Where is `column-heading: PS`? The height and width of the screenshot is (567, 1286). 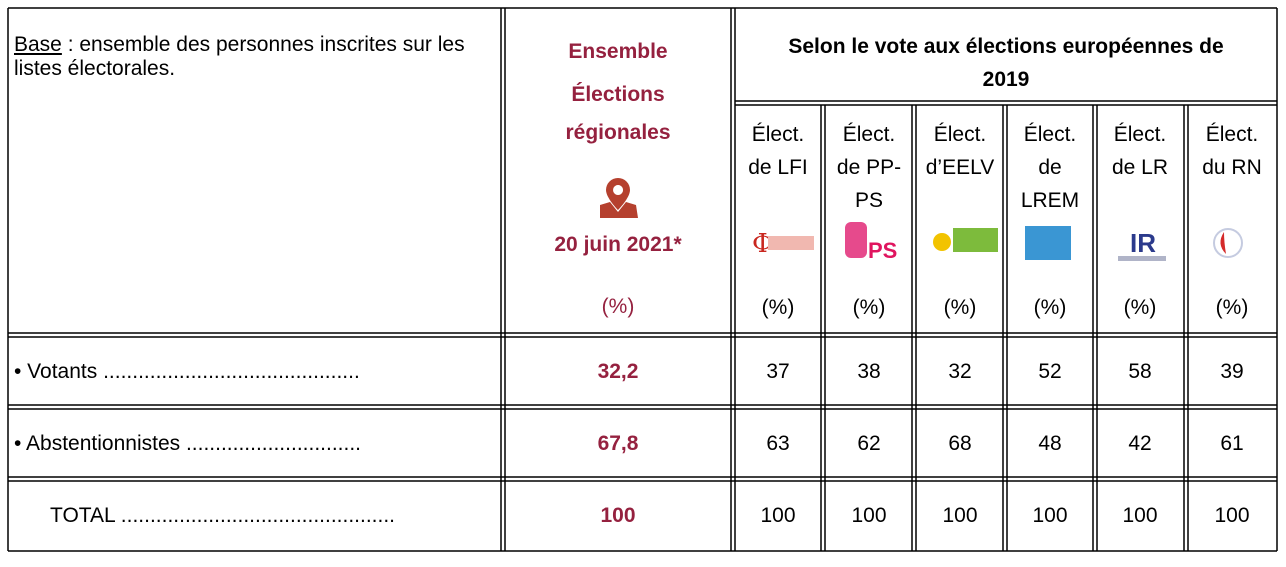
column-heading: PS is located at coordinates (869, 200).